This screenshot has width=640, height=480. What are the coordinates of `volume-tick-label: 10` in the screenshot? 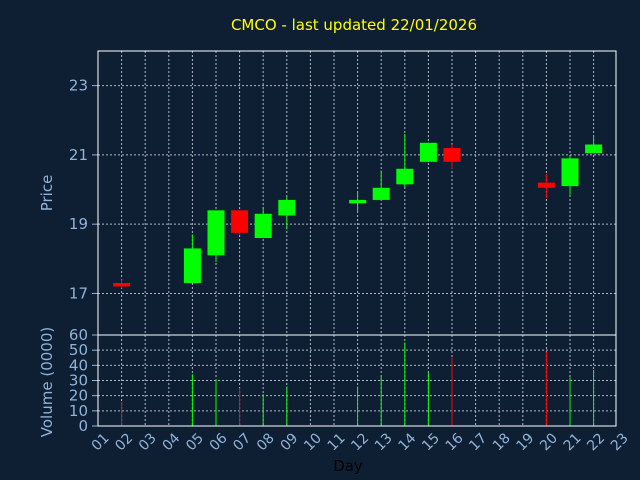 It's located at (78, 411).